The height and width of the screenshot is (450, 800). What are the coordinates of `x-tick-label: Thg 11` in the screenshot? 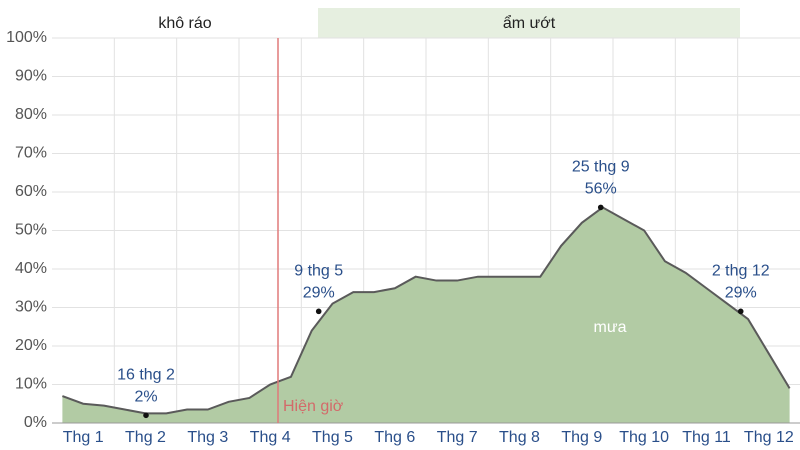 It's located at (706, 437).